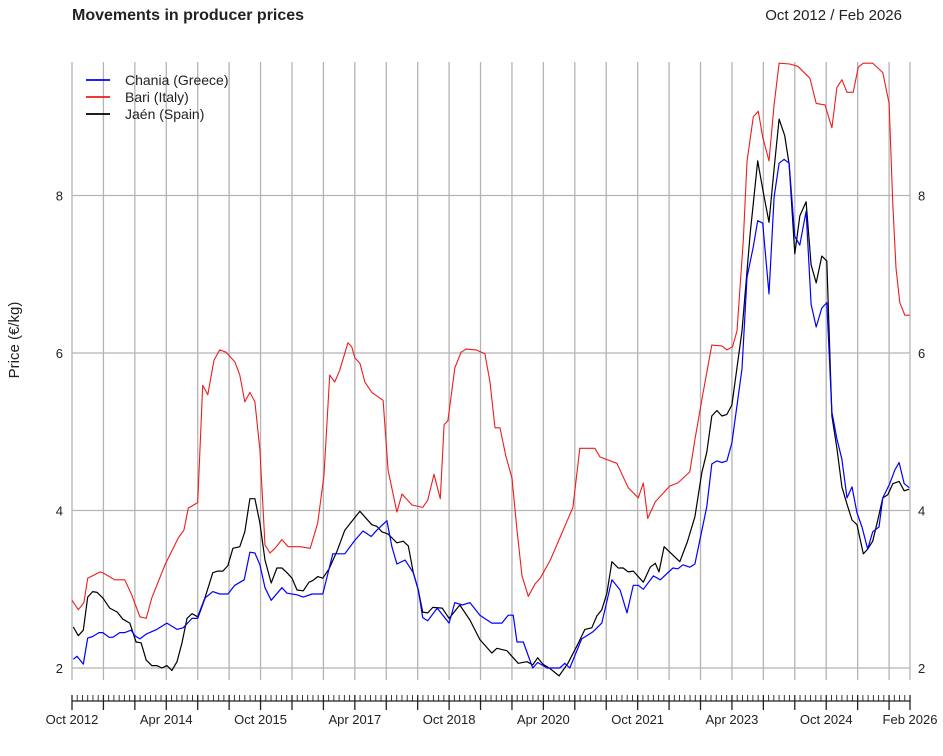 The image size is (943, 756). I want to click on x-tick-label: Apr 2023, so click(732, 719).